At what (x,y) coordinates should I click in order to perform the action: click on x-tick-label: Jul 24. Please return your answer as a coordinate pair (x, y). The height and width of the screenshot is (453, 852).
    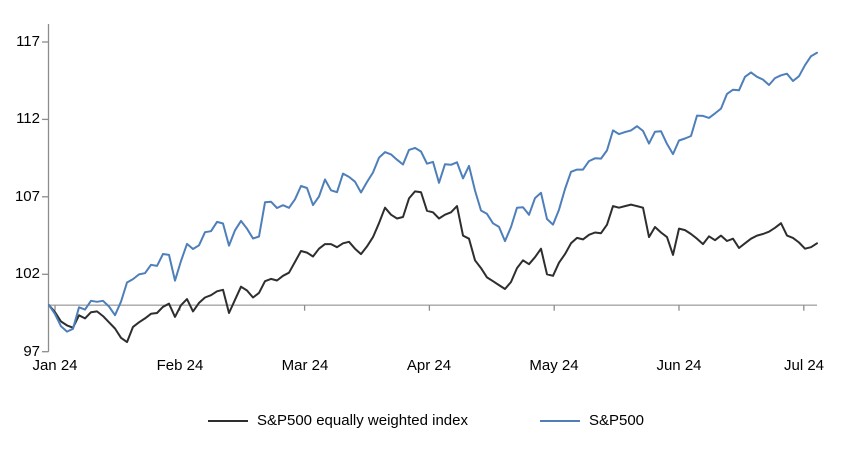
    Looking at the image, I should click on (804, 365).